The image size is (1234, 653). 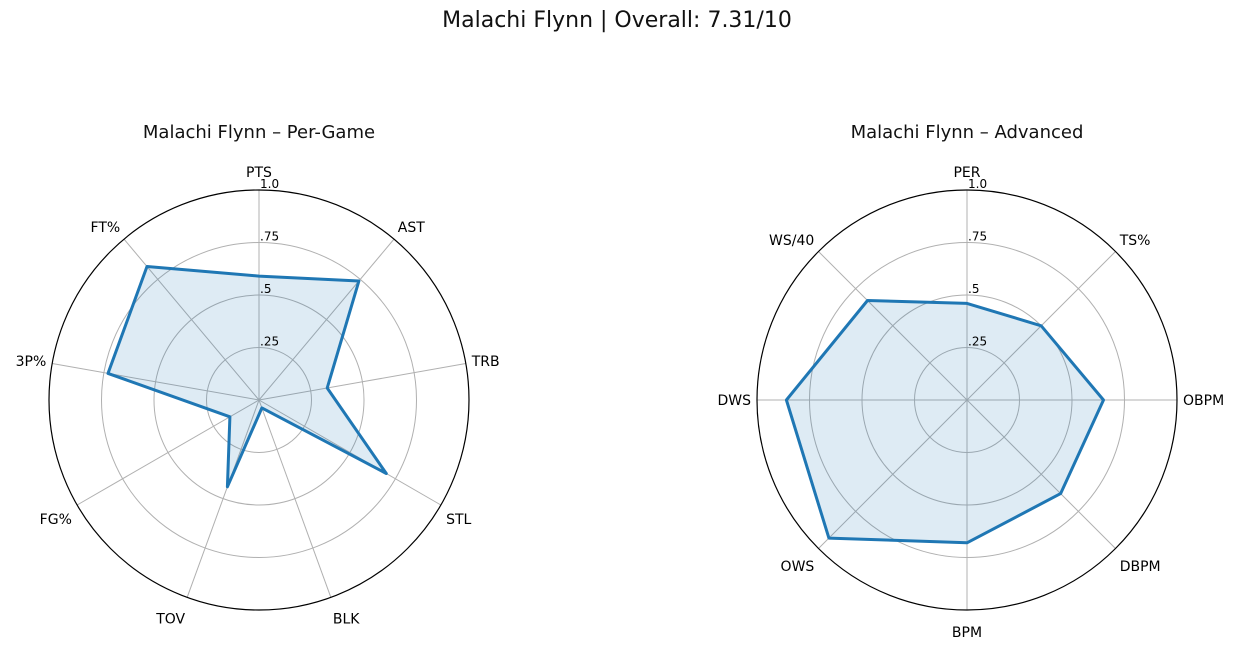 I want to click on axis-label: PER, so click(x=966, y=173).